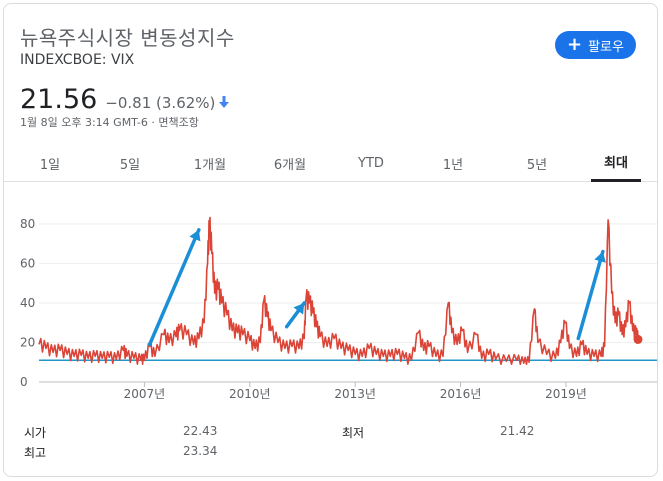 The height and width of the screenshot is (481, 663). Describe the element at coordinates (330, 163) in the screenshot. I see `range-tabs: 1일 5일 1개월 6개월 YTD 1년 5년 최대` at that location.